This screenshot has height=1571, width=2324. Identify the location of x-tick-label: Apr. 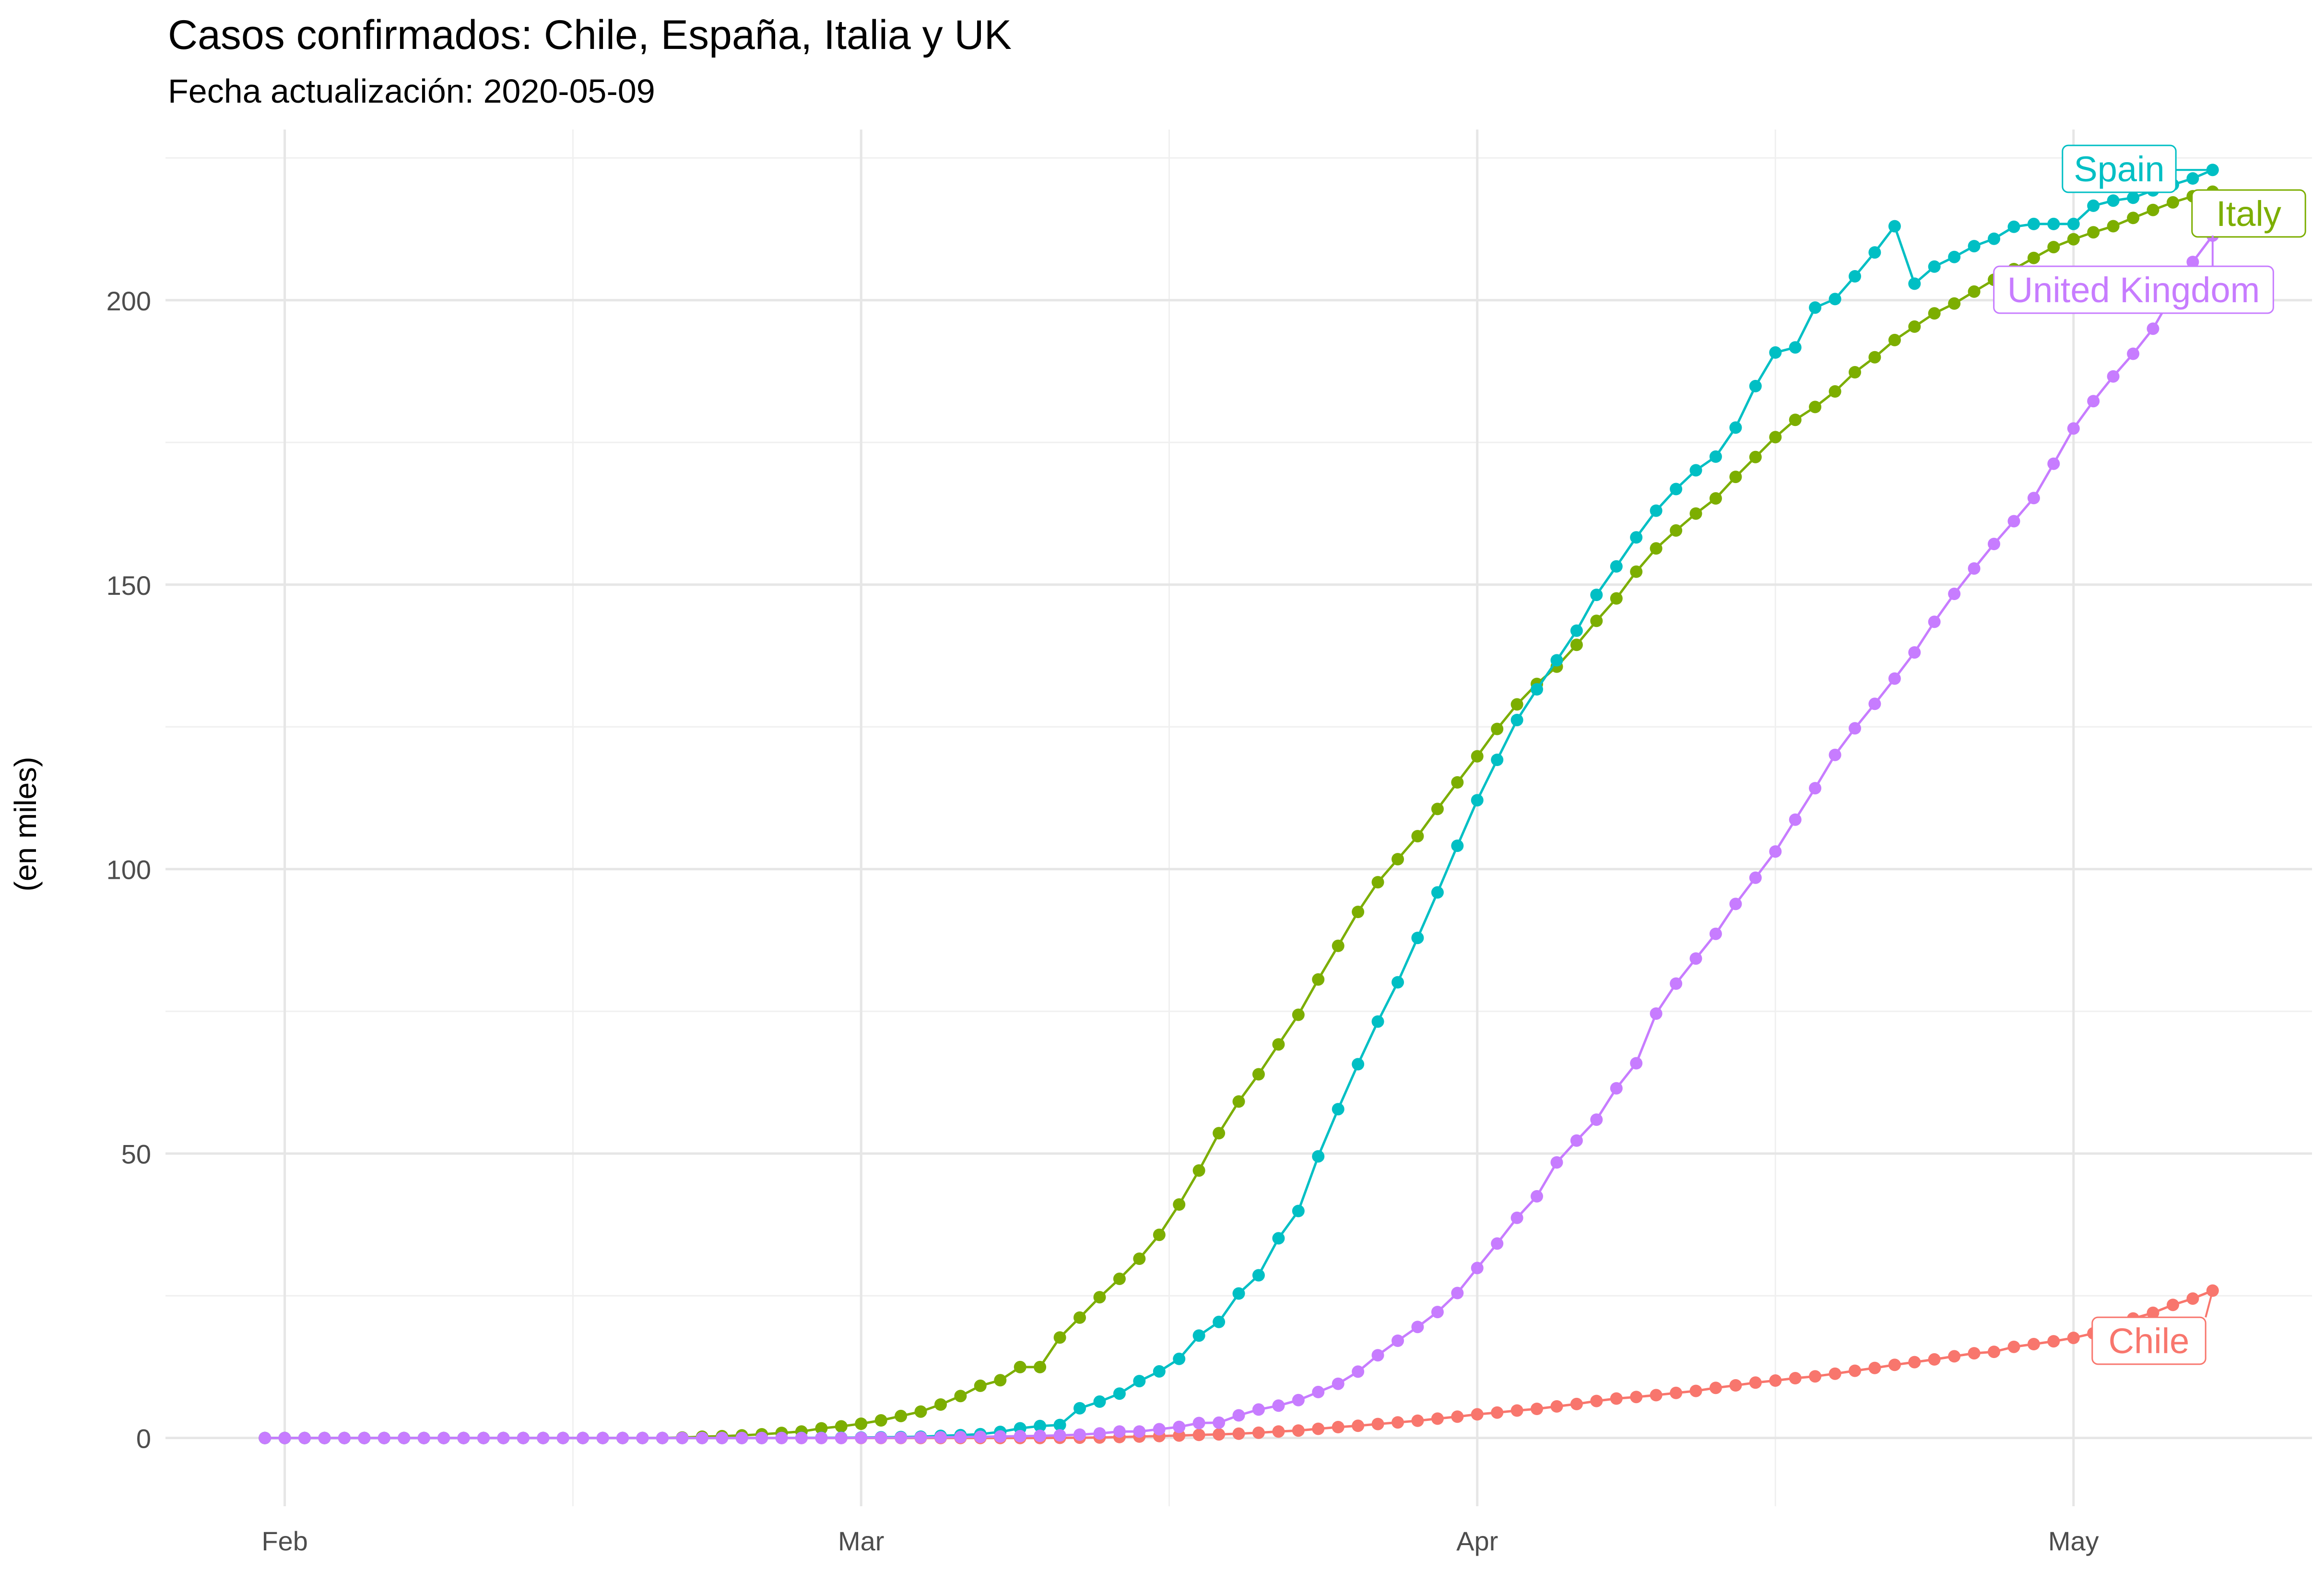
(1477, 1541).